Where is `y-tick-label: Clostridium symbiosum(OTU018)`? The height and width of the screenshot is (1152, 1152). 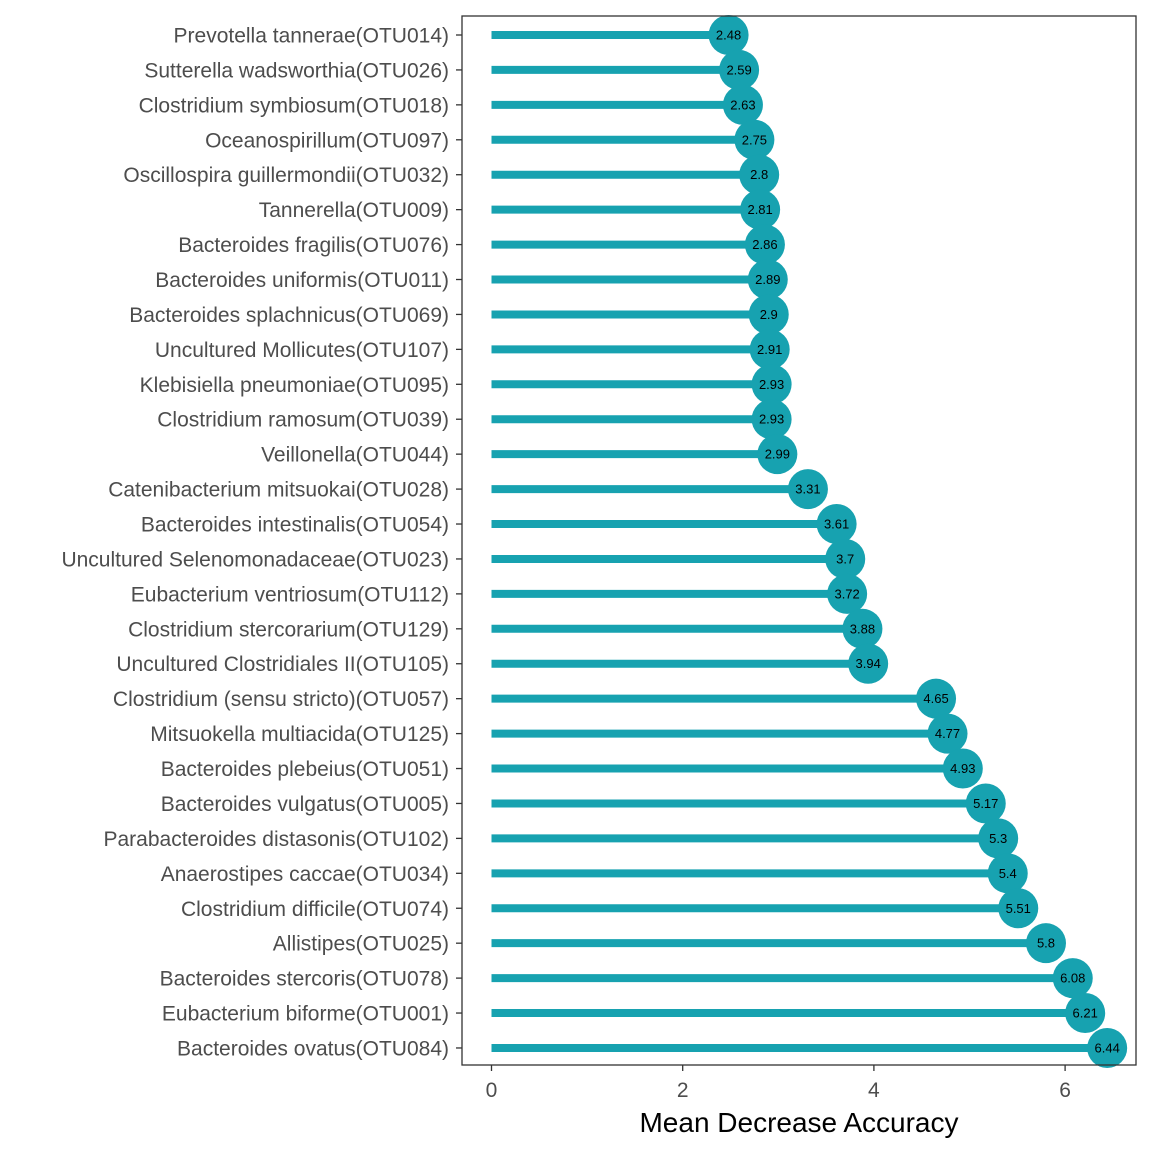
y-tick-label: Clostridium symbiosum(OTU018) is located at coordinates (294, 105).